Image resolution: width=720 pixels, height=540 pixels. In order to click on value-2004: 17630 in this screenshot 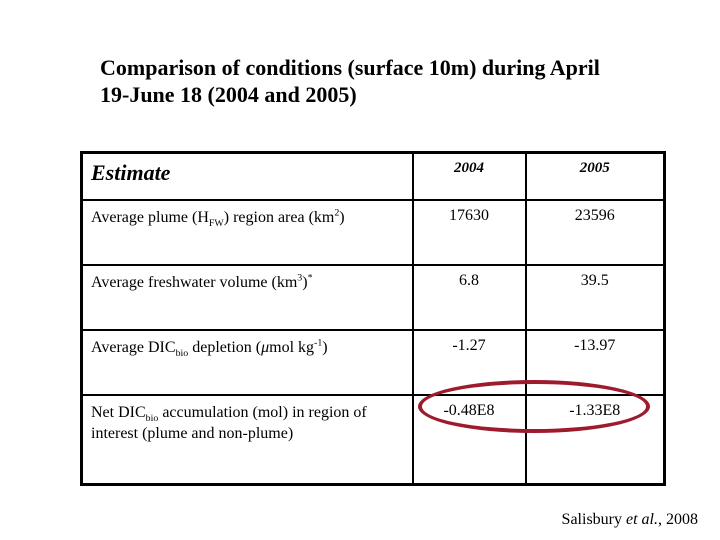, I will do `click(469, 232)`.